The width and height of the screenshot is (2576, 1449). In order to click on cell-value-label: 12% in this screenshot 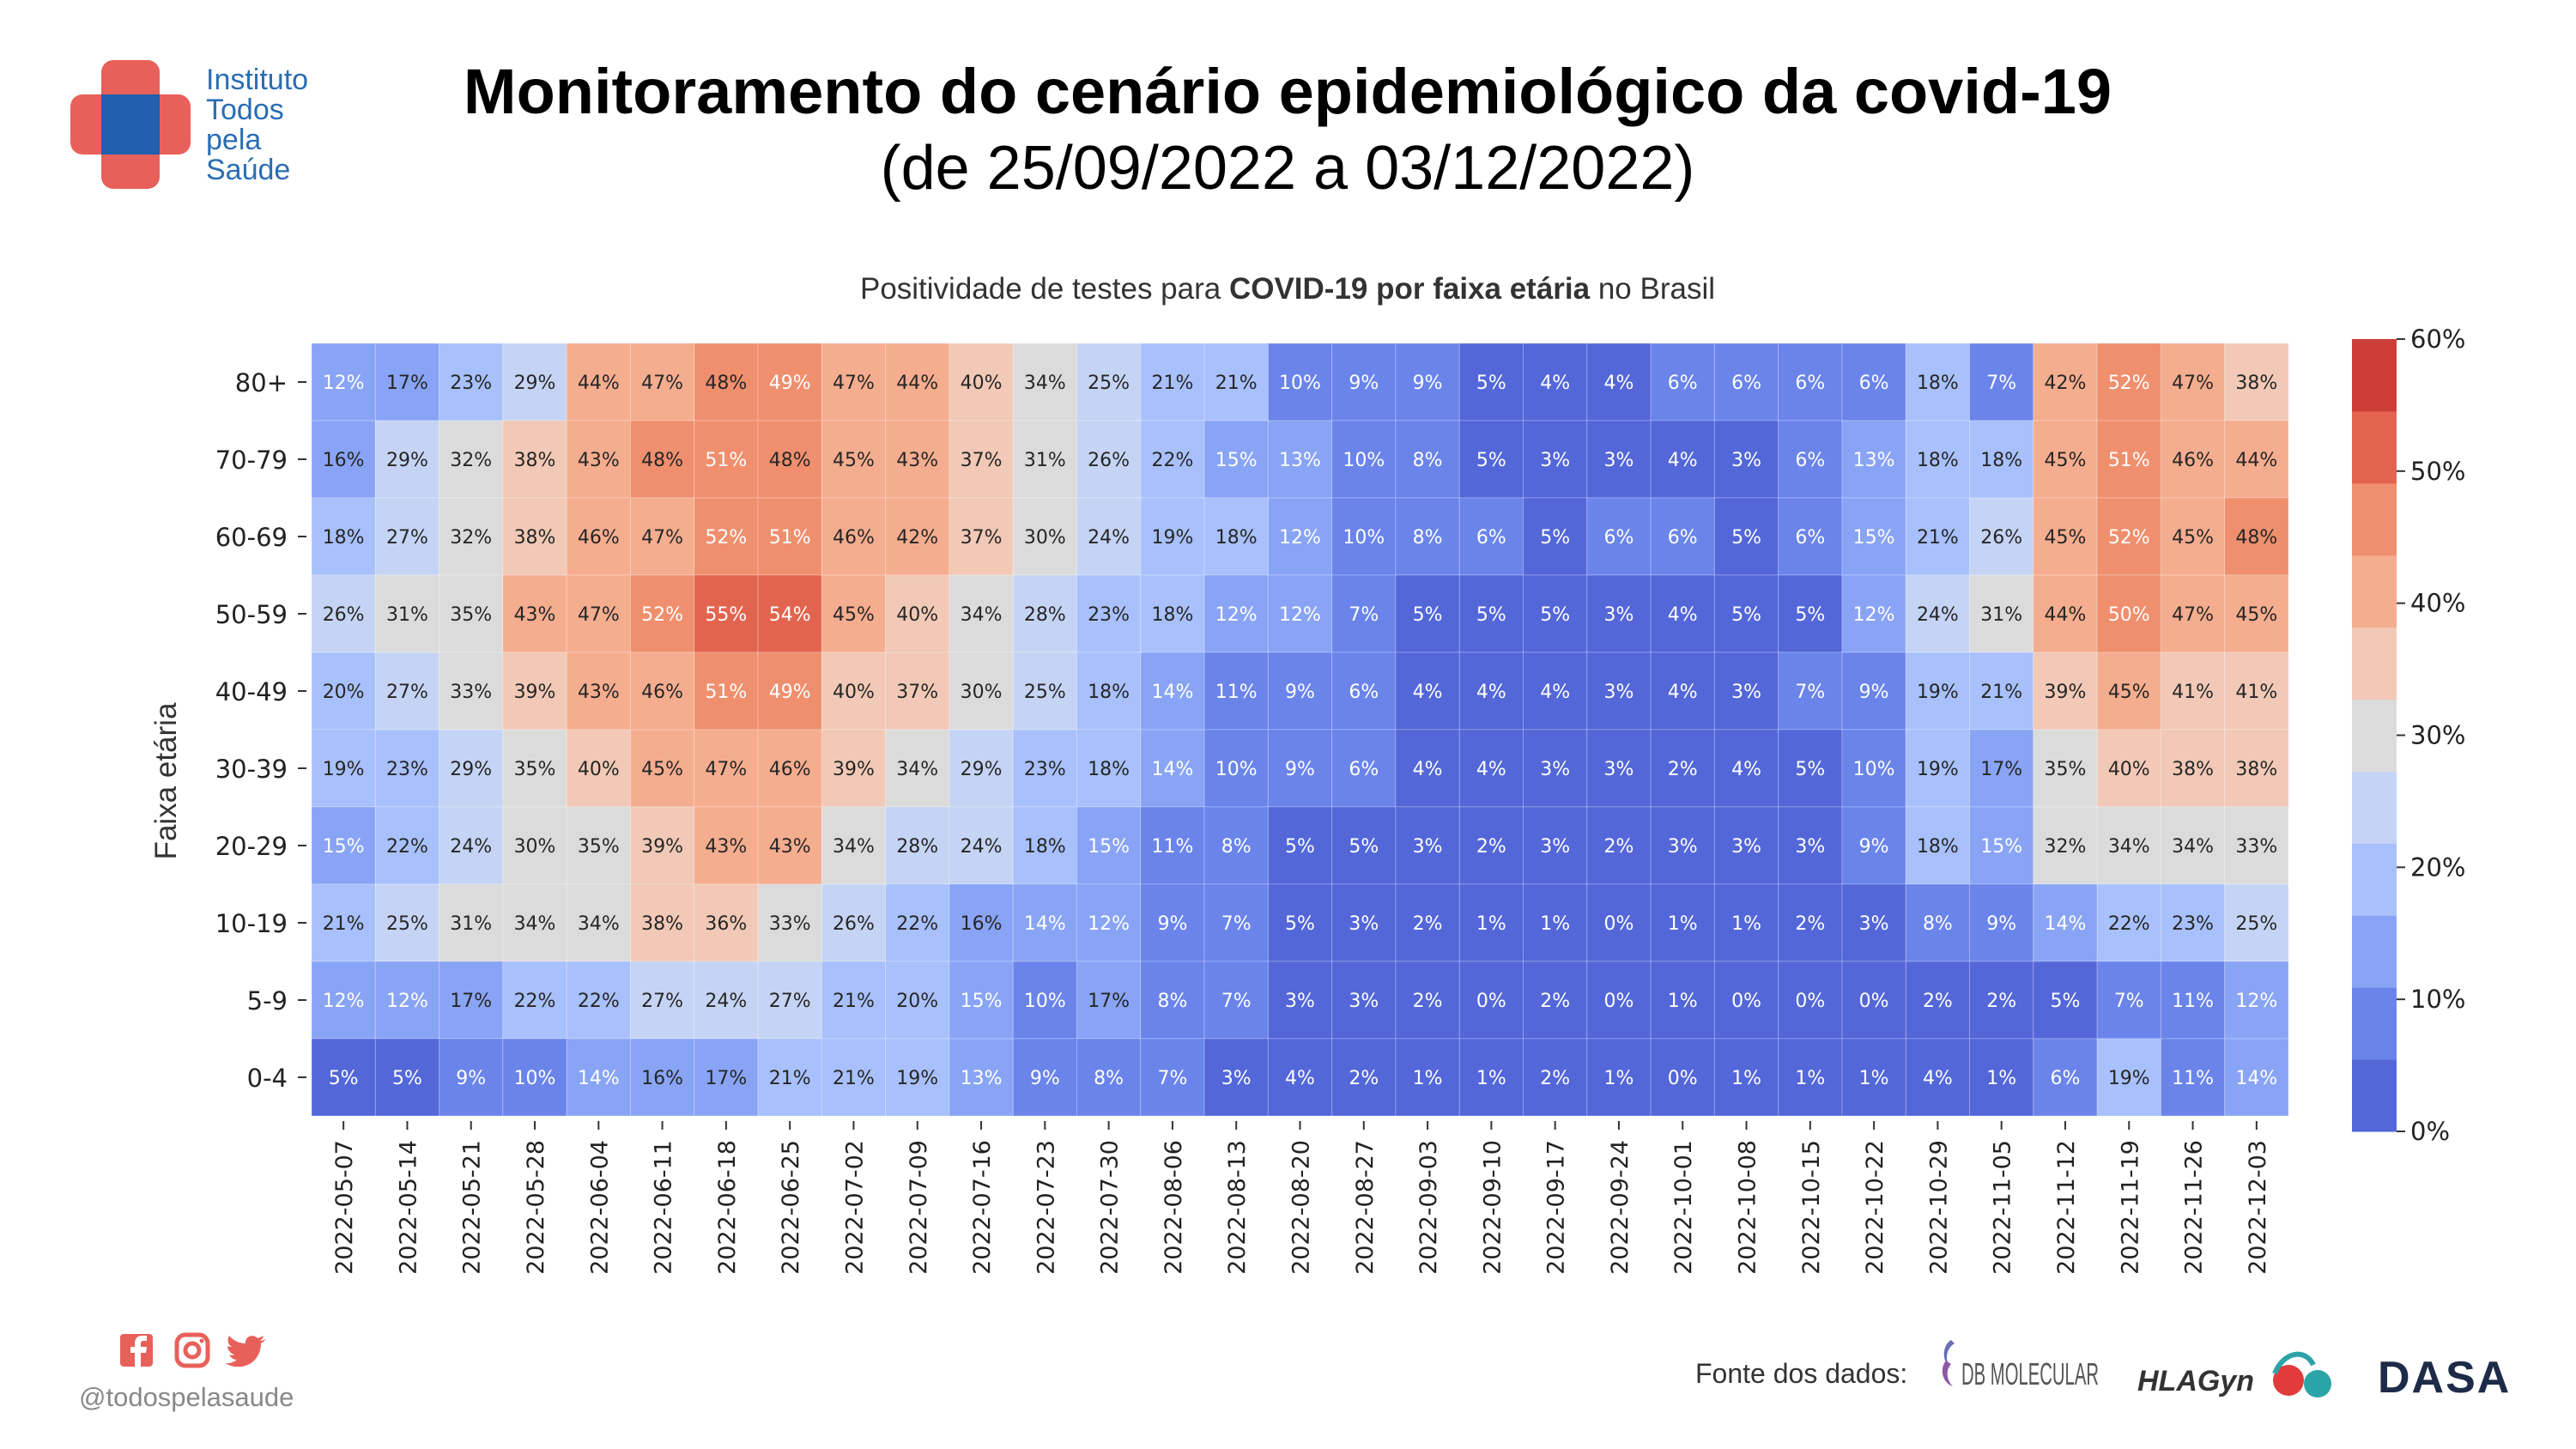, I will do `click(2256, 1001)`.